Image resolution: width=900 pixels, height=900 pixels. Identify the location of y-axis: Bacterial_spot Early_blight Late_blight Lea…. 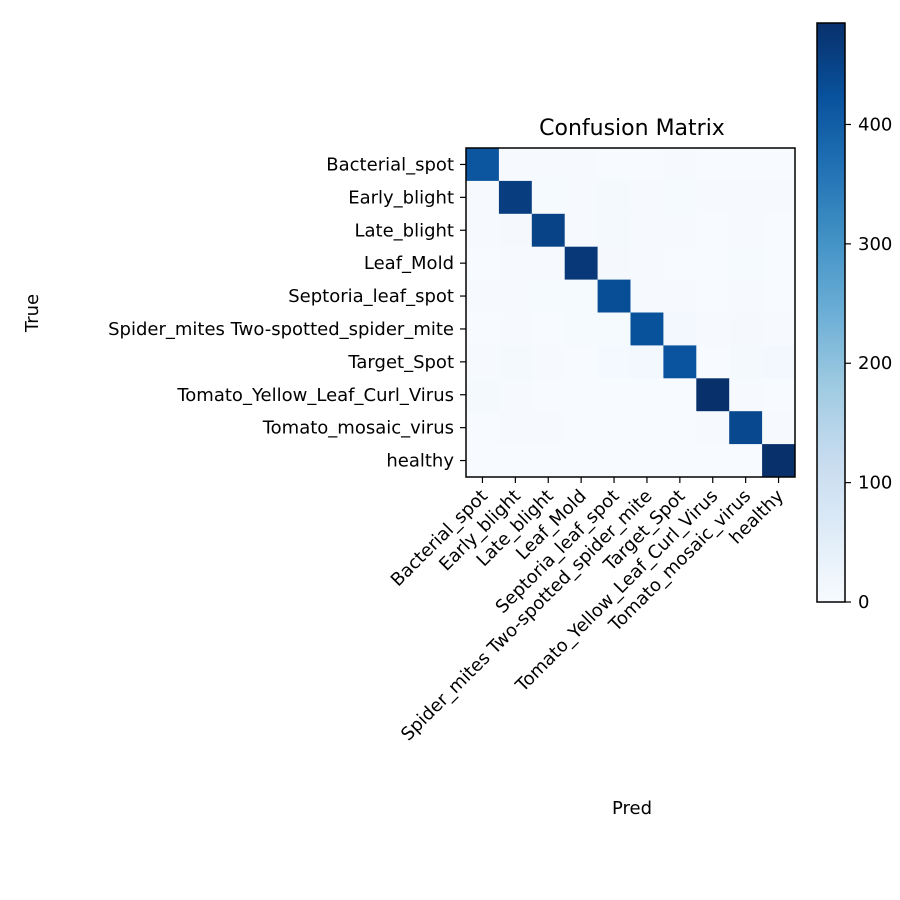
(287, 313).